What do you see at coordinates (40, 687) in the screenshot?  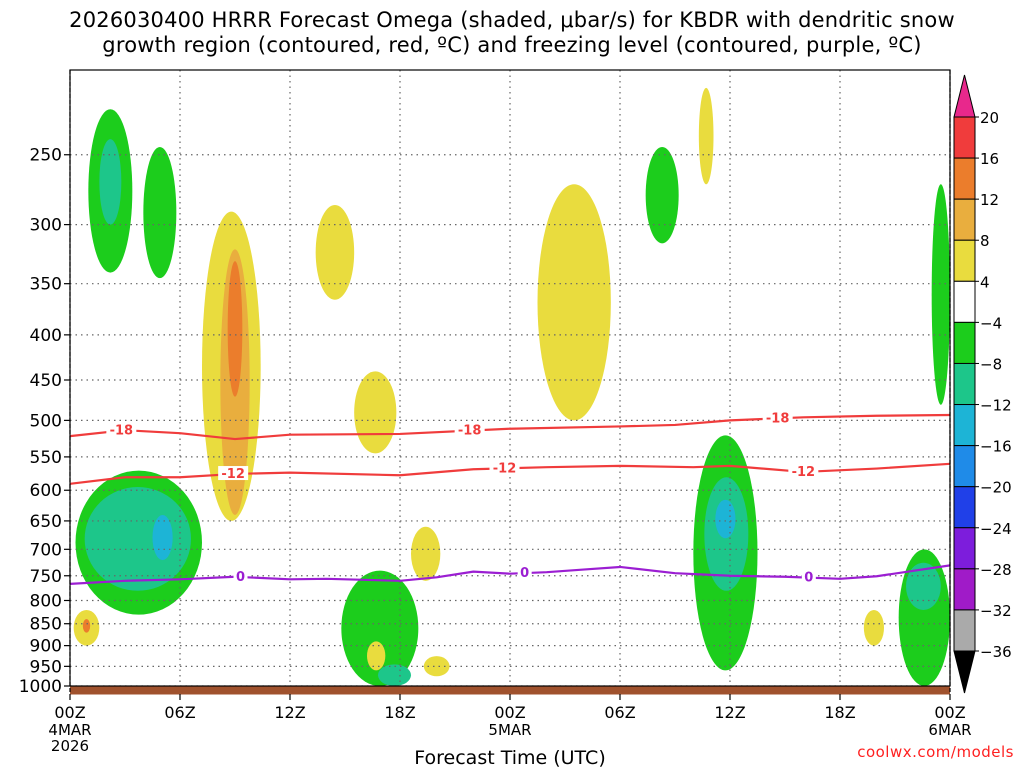 I see `y-tick-label: 1000` at bounding box center [40, 687].